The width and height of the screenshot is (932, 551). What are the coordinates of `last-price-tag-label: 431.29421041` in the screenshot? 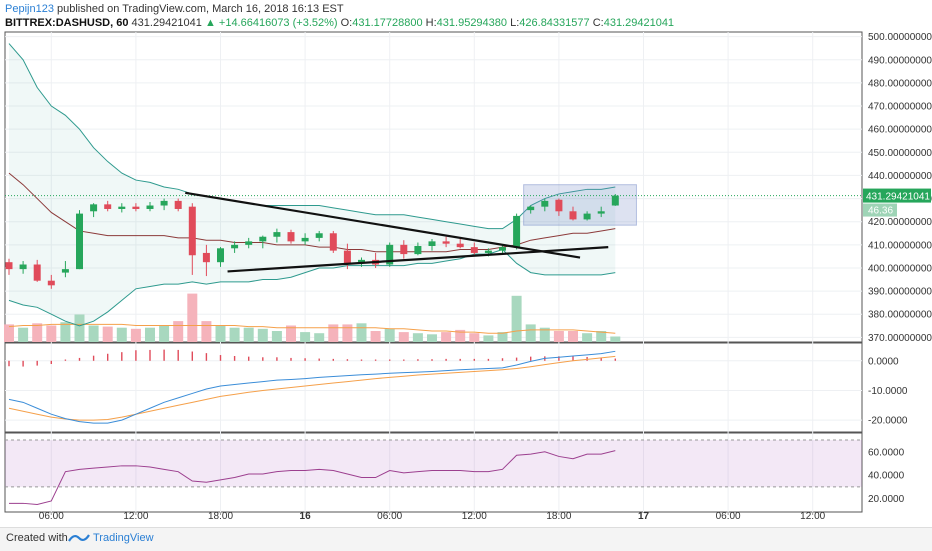 It's located at (898, 197).